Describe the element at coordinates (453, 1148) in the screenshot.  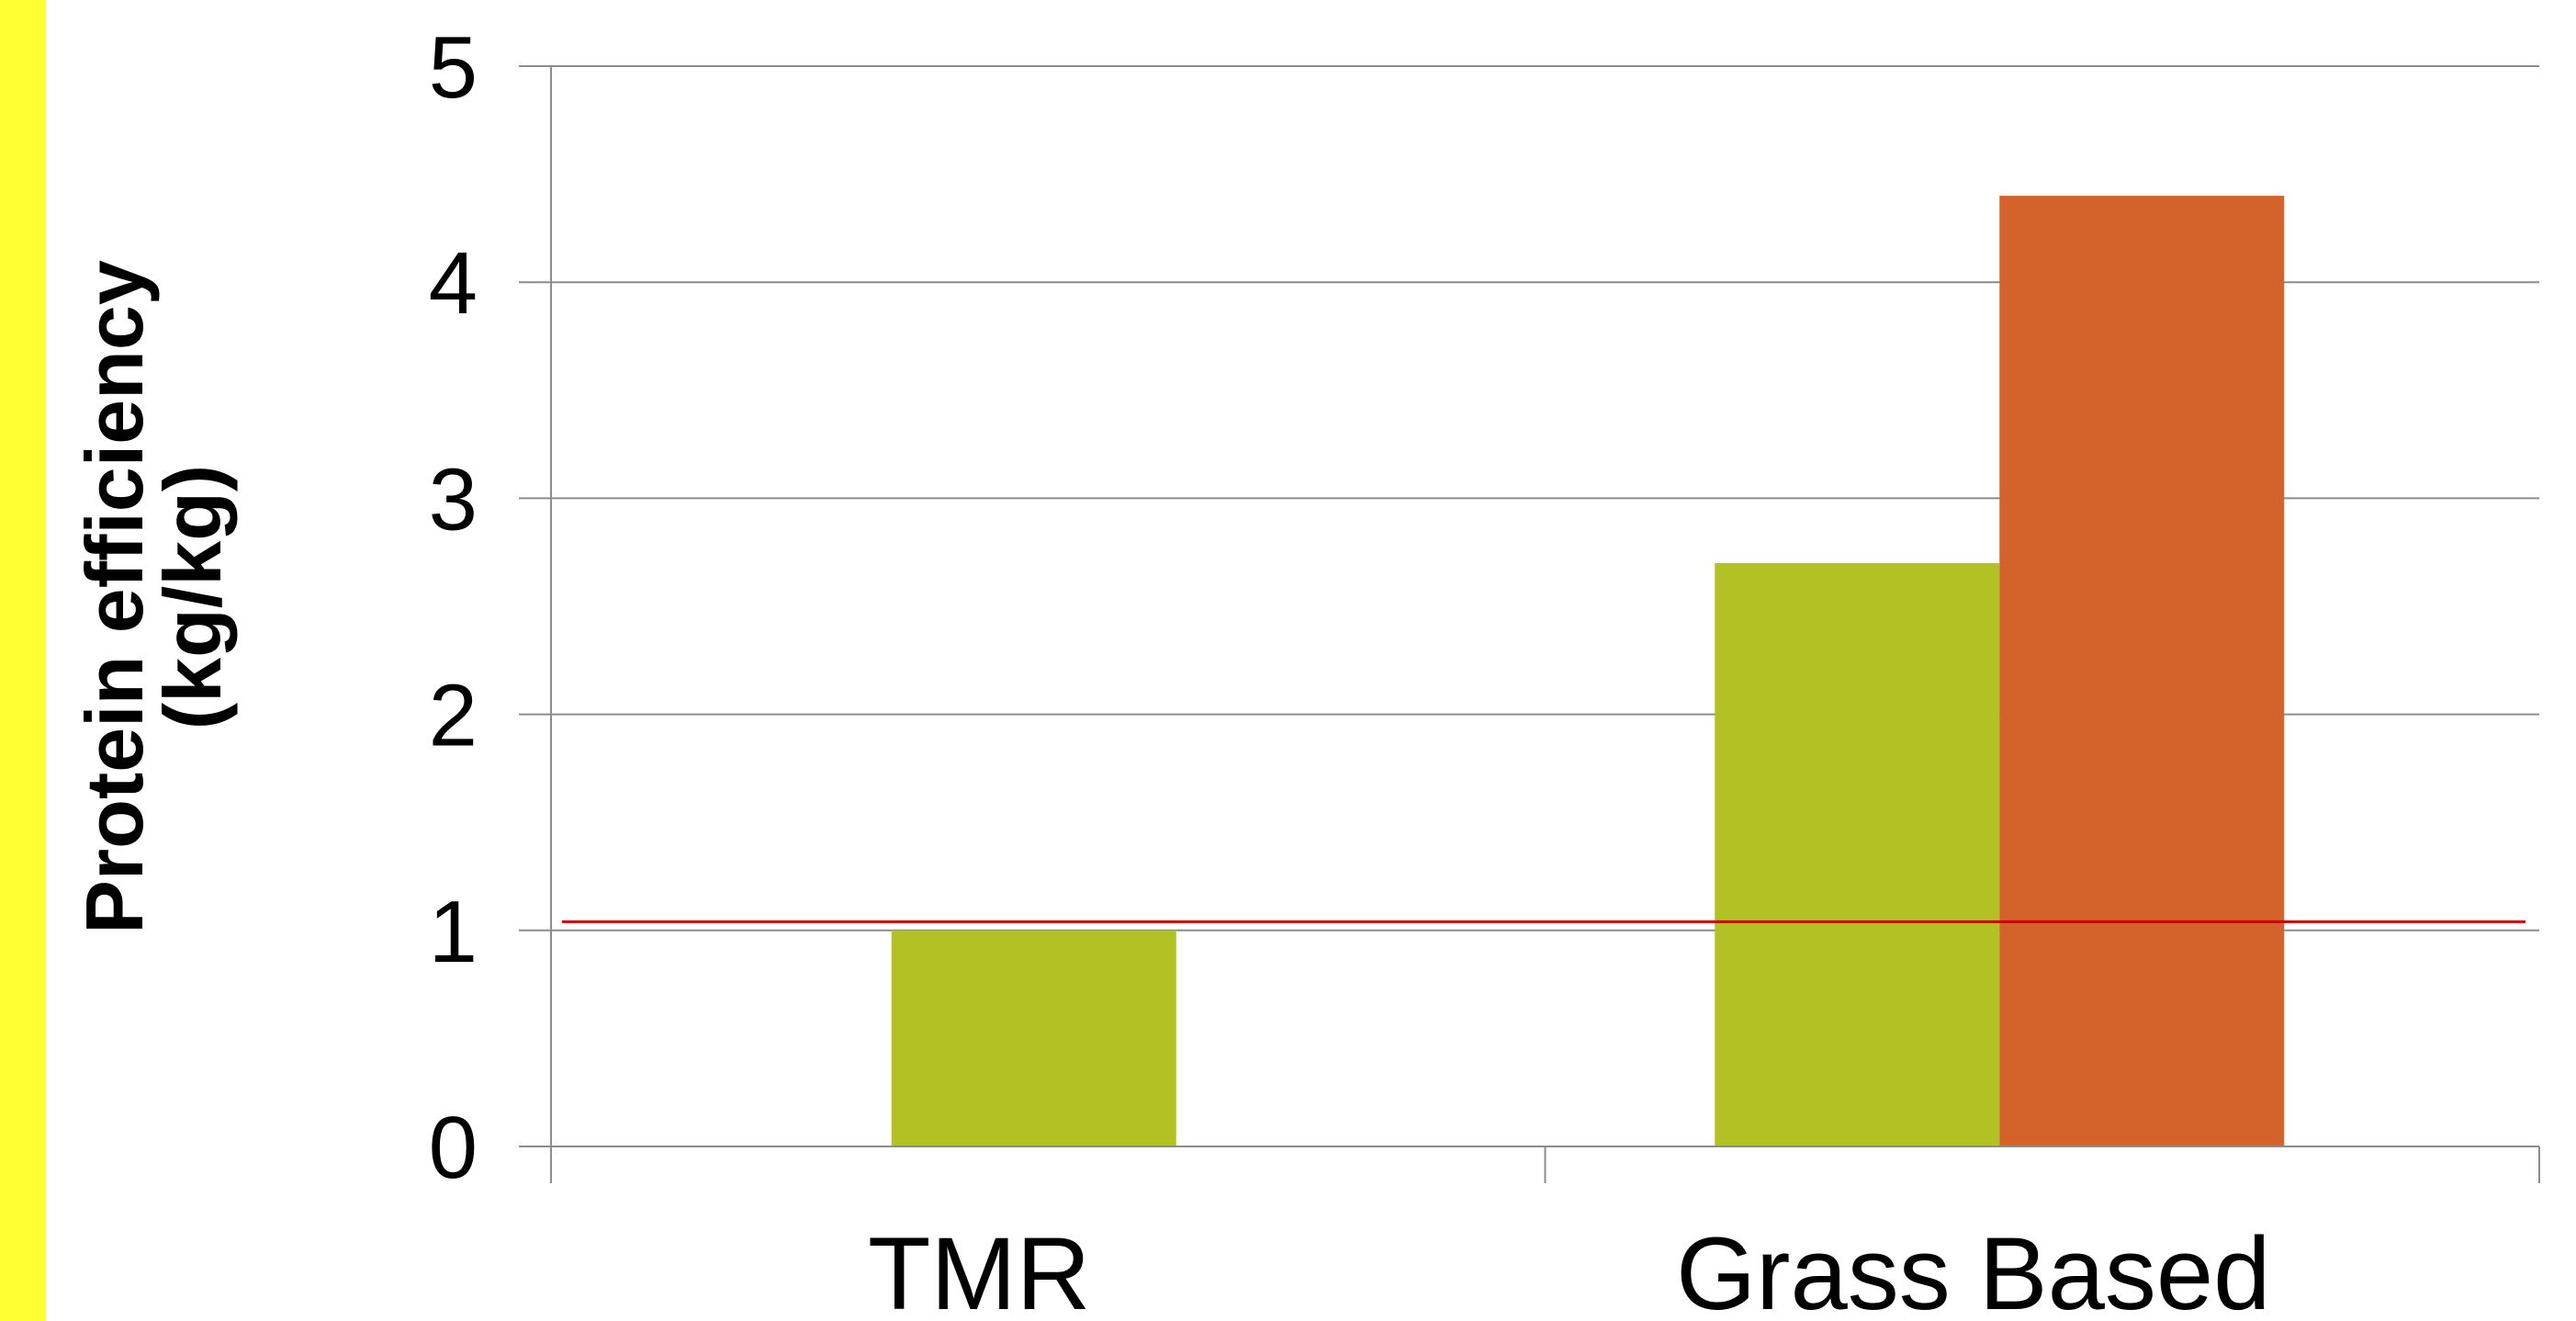
I see `y-tick-label-0: 0` at that location.